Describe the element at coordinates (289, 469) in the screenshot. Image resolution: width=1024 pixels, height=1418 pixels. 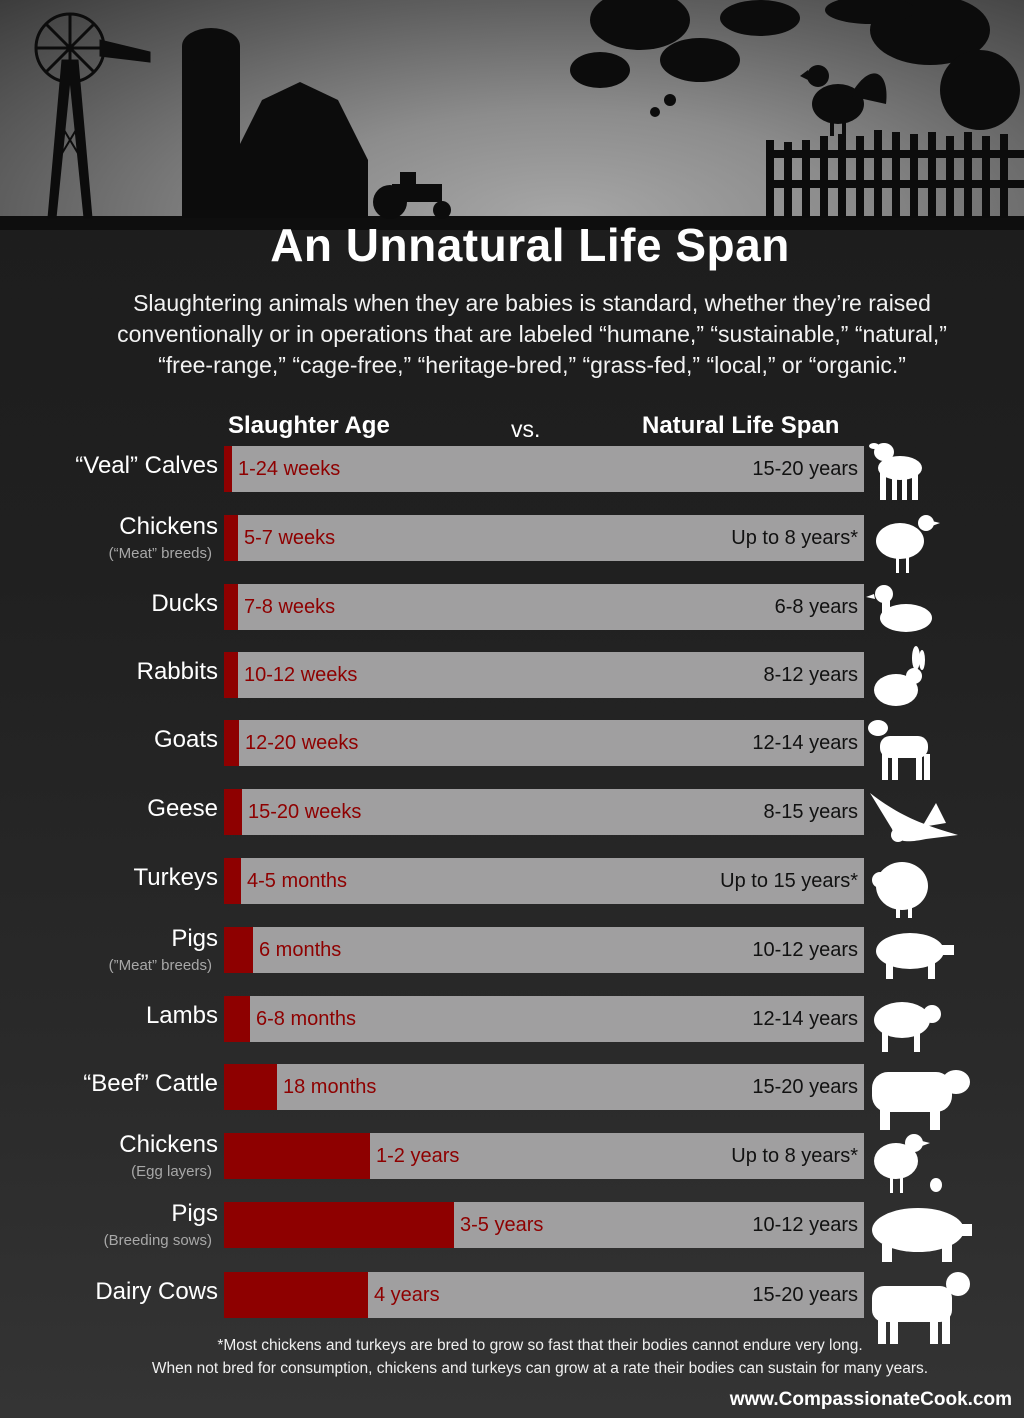
I see `slaughter-age-value: 1-24 weeks` at that location.